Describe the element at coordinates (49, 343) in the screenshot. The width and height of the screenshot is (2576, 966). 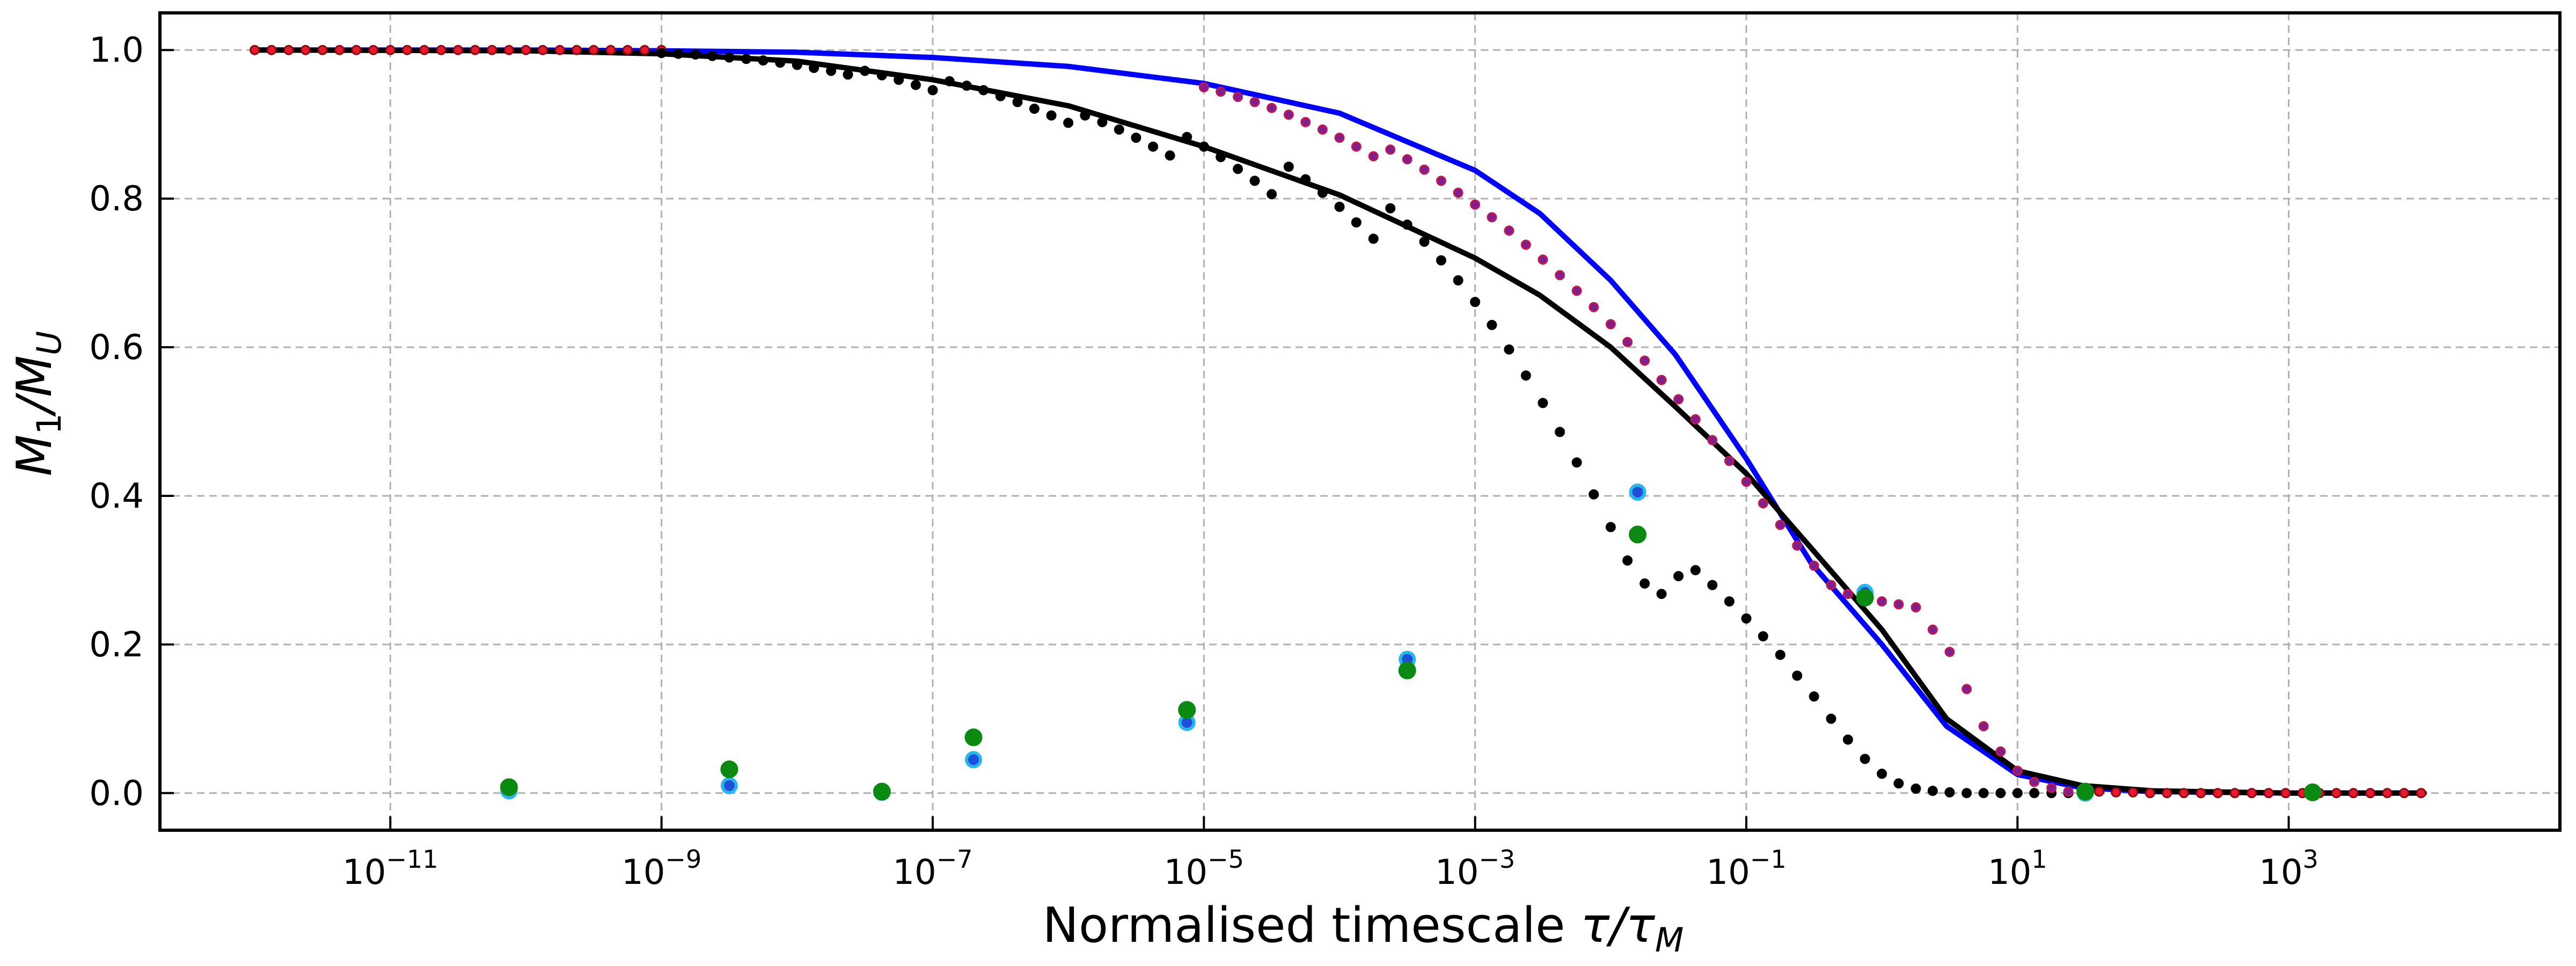
I see `y-axis-label-sub2: U` at that location.